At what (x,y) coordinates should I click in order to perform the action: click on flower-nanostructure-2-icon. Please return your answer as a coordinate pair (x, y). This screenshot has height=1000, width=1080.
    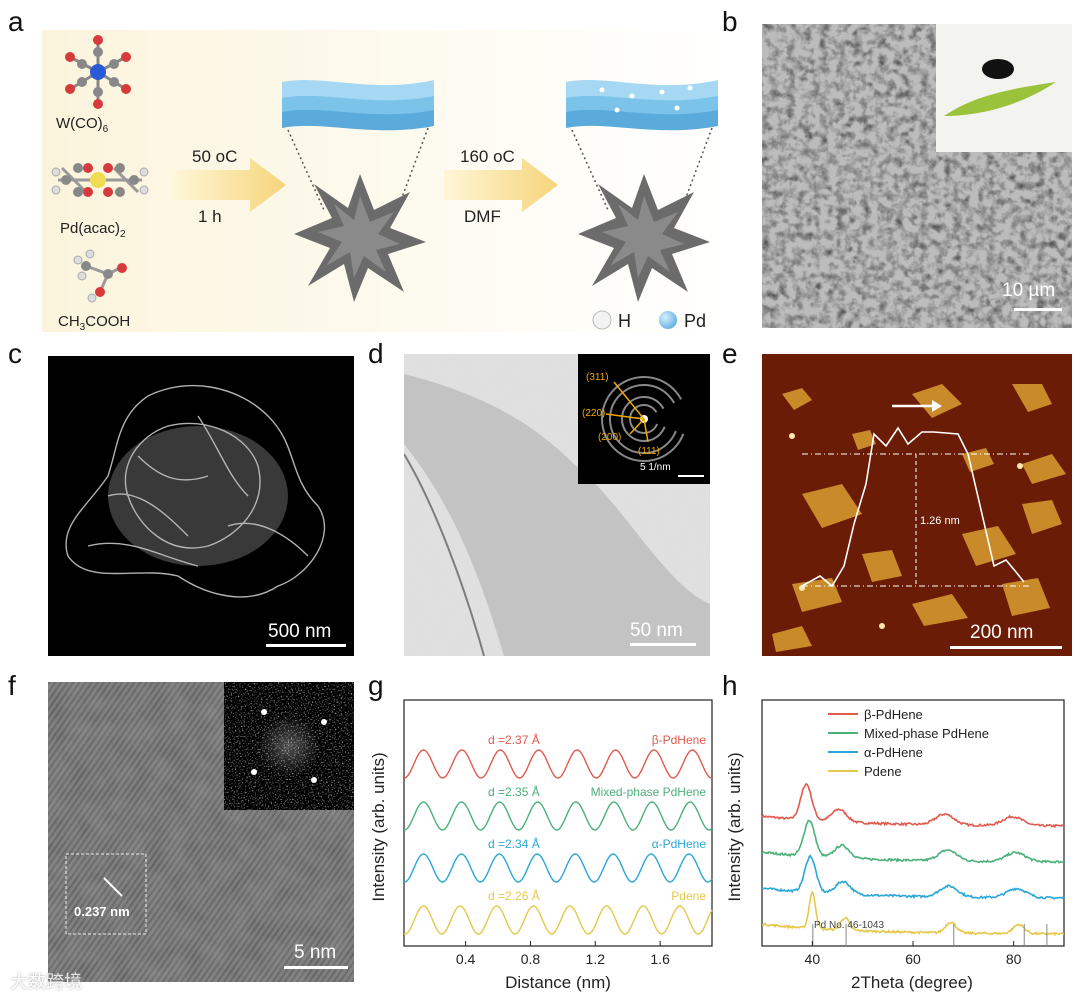
    Looking at the image, I should click on (644, 238).